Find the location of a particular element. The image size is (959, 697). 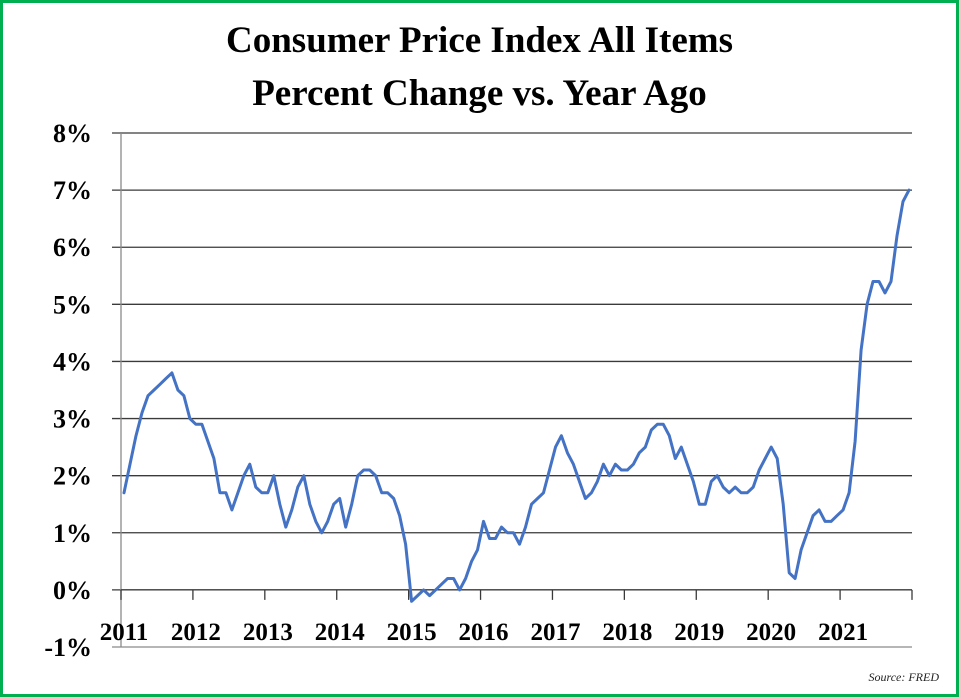

x-tick-label: 2011 is located at coordinates (124, 632).